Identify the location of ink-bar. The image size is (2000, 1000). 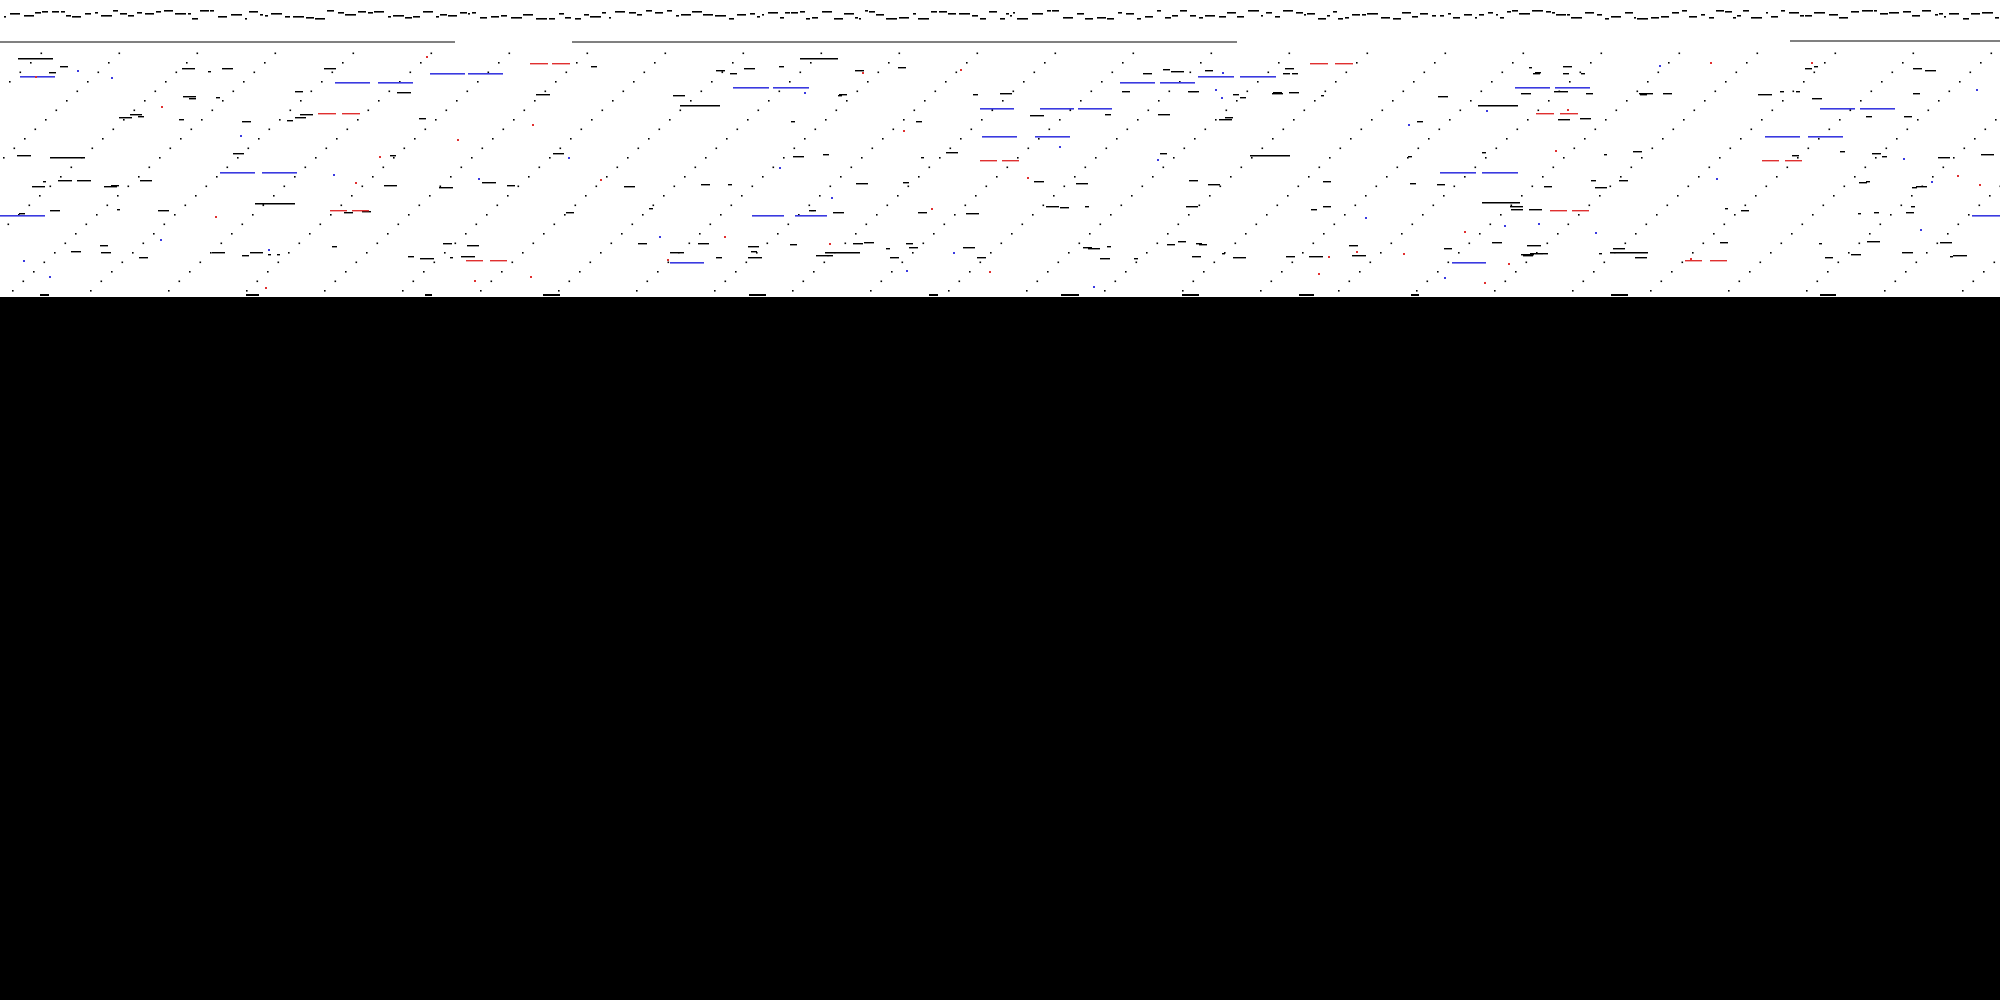
(35, 59).